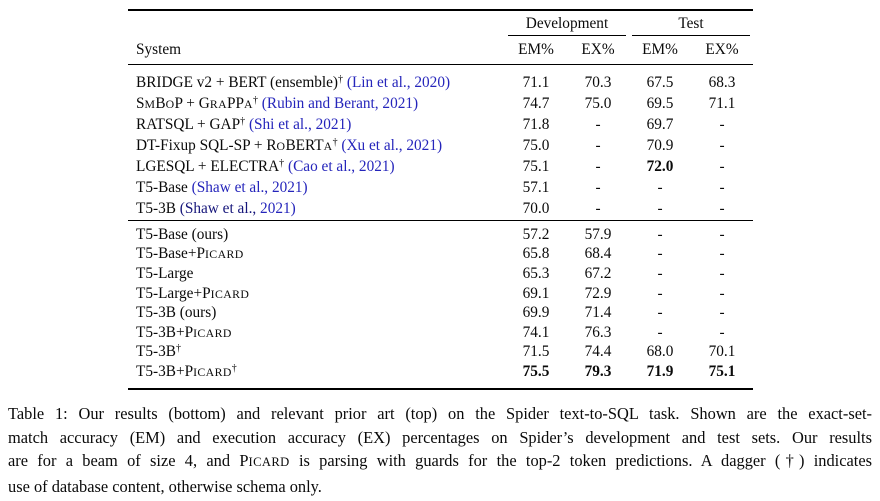 The height and width of the screenshot is (501, 880). I want to click on value-cell: 70.3, so click(598, 82).